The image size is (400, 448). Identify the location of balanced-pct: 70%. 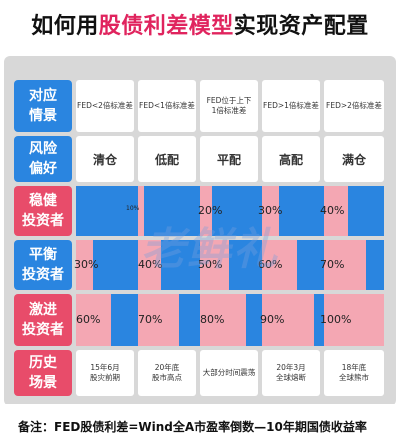
(332, 264).